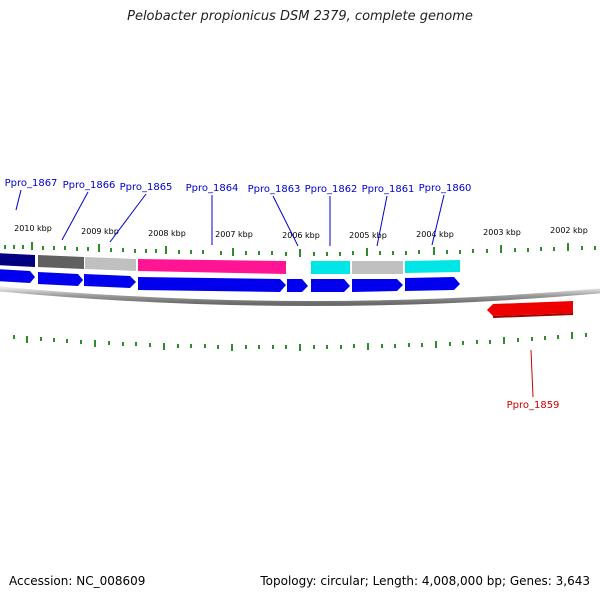 This screenshot has height=600, width=600. I want to click on gene-label-ppro-1859: Ppro_1859, so click(533, 405).